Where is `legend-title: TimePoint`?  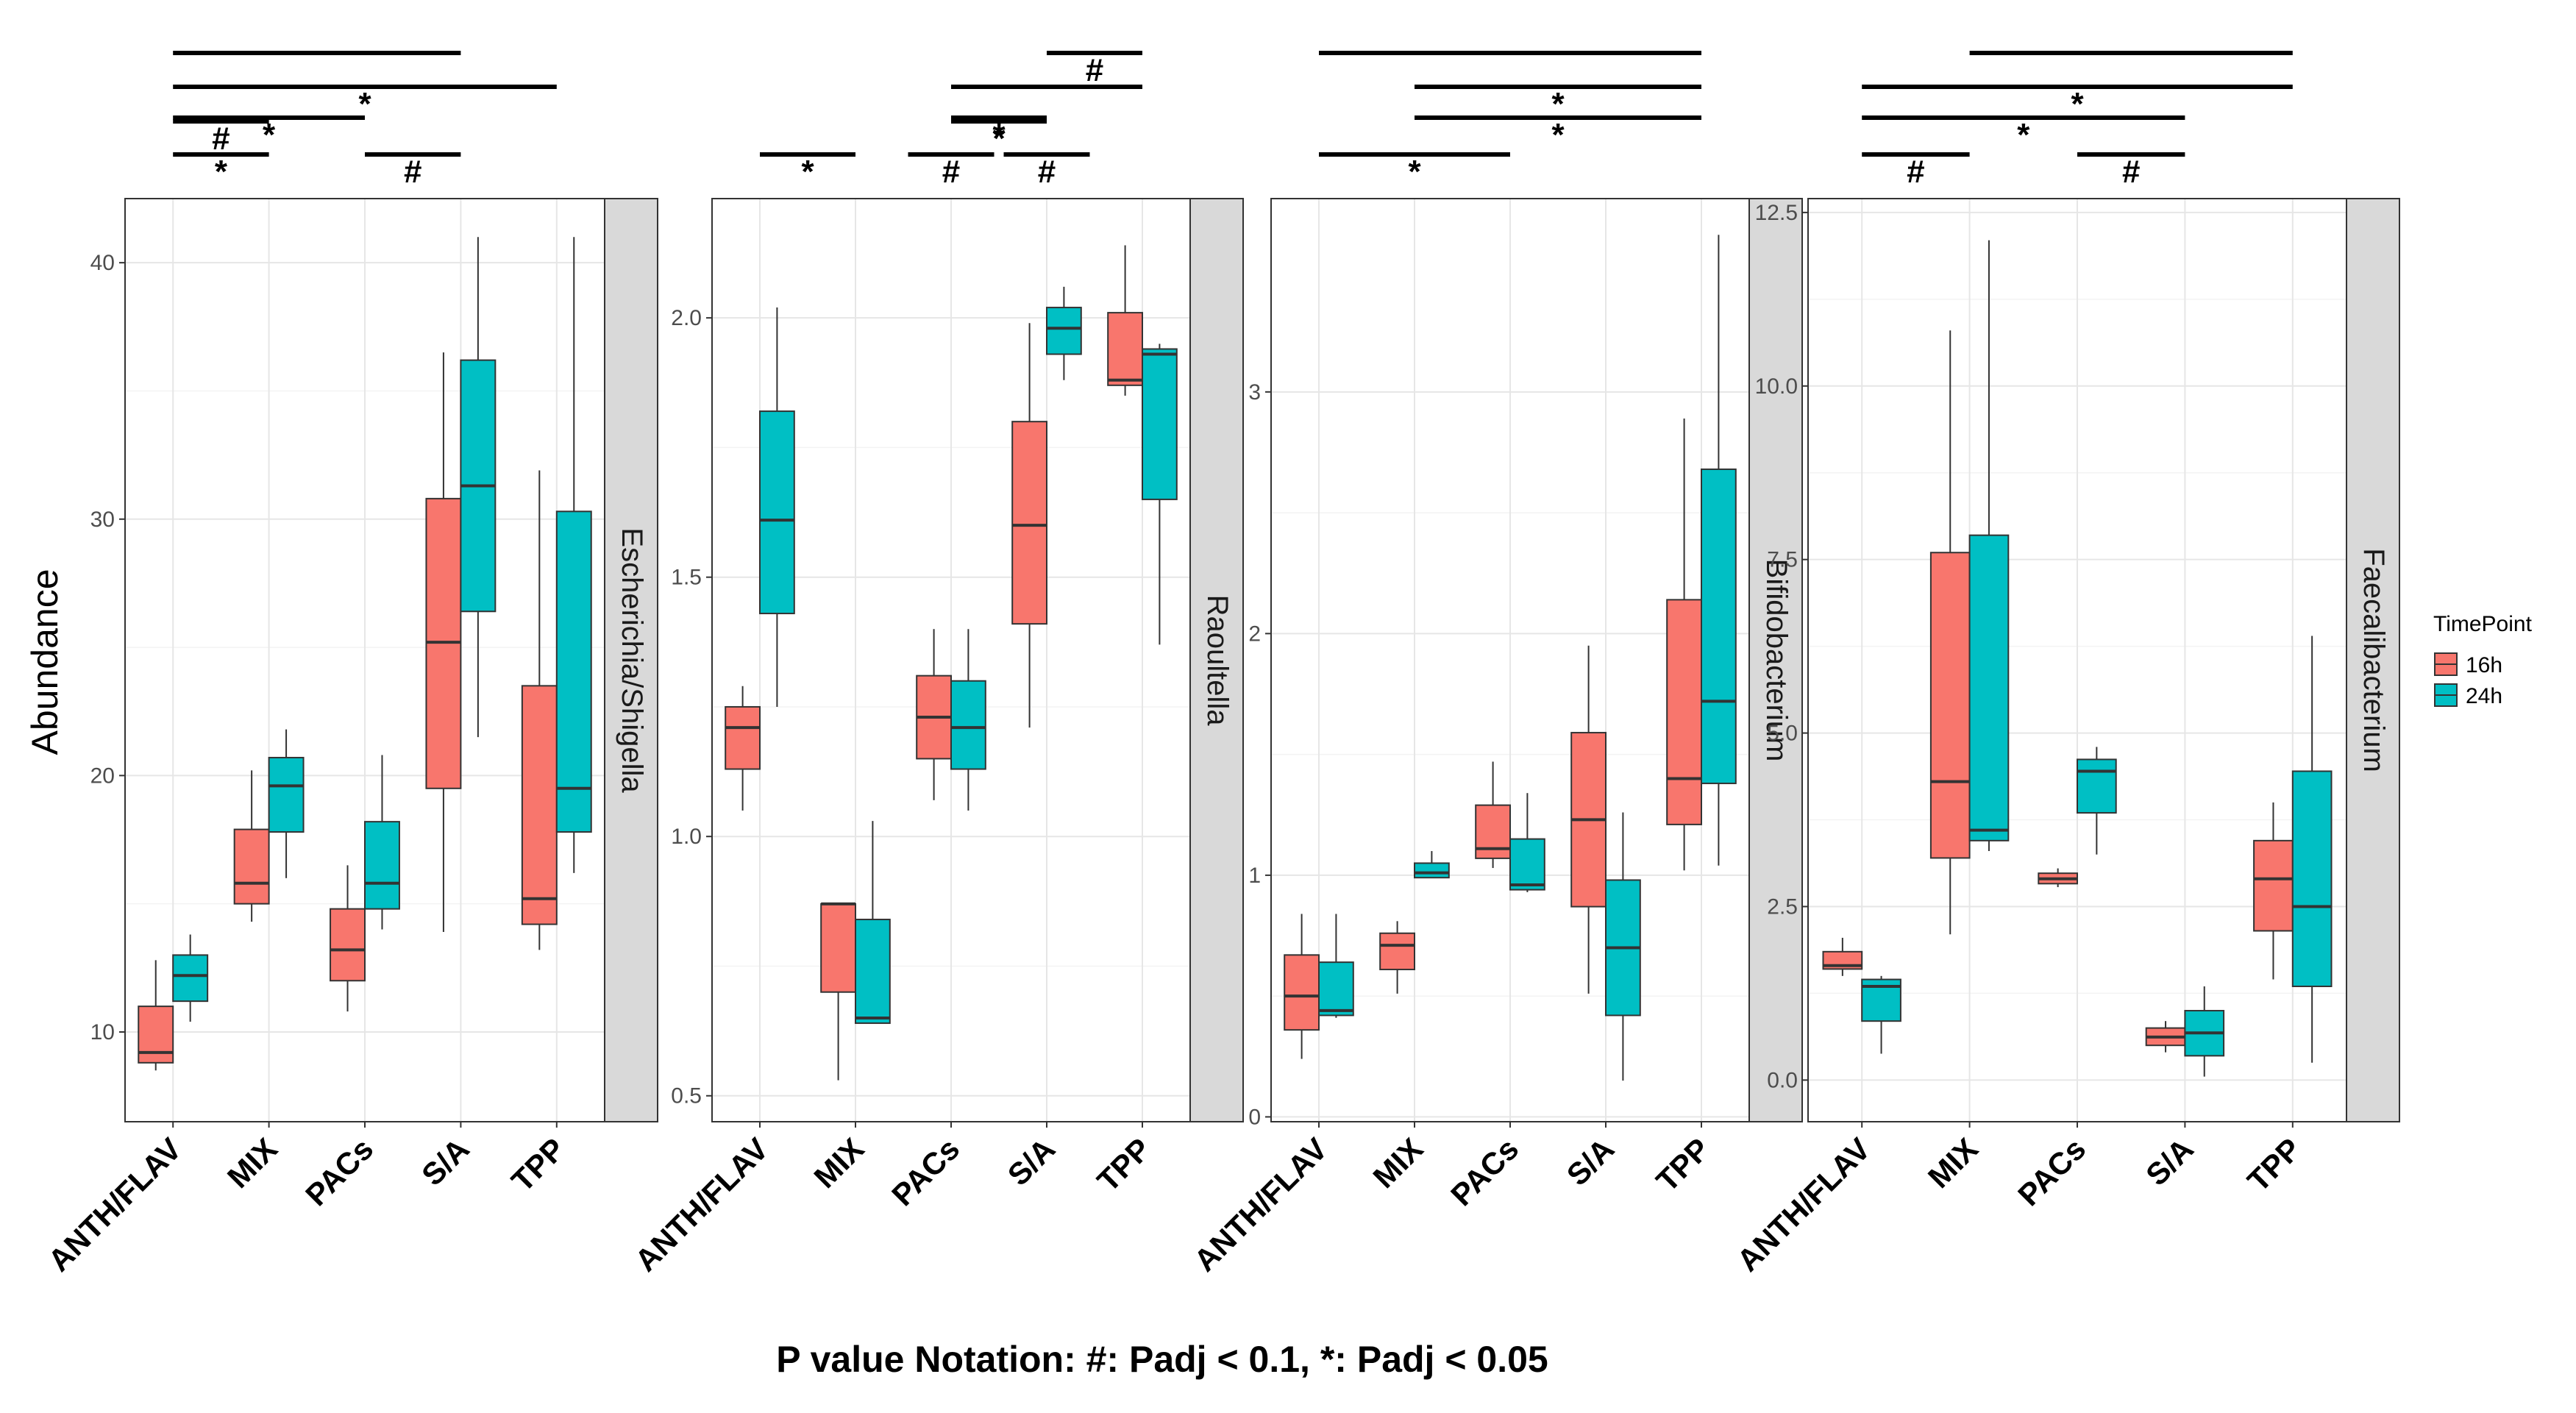
legend-title: TimePoint is located at coordinates (2483, 624).